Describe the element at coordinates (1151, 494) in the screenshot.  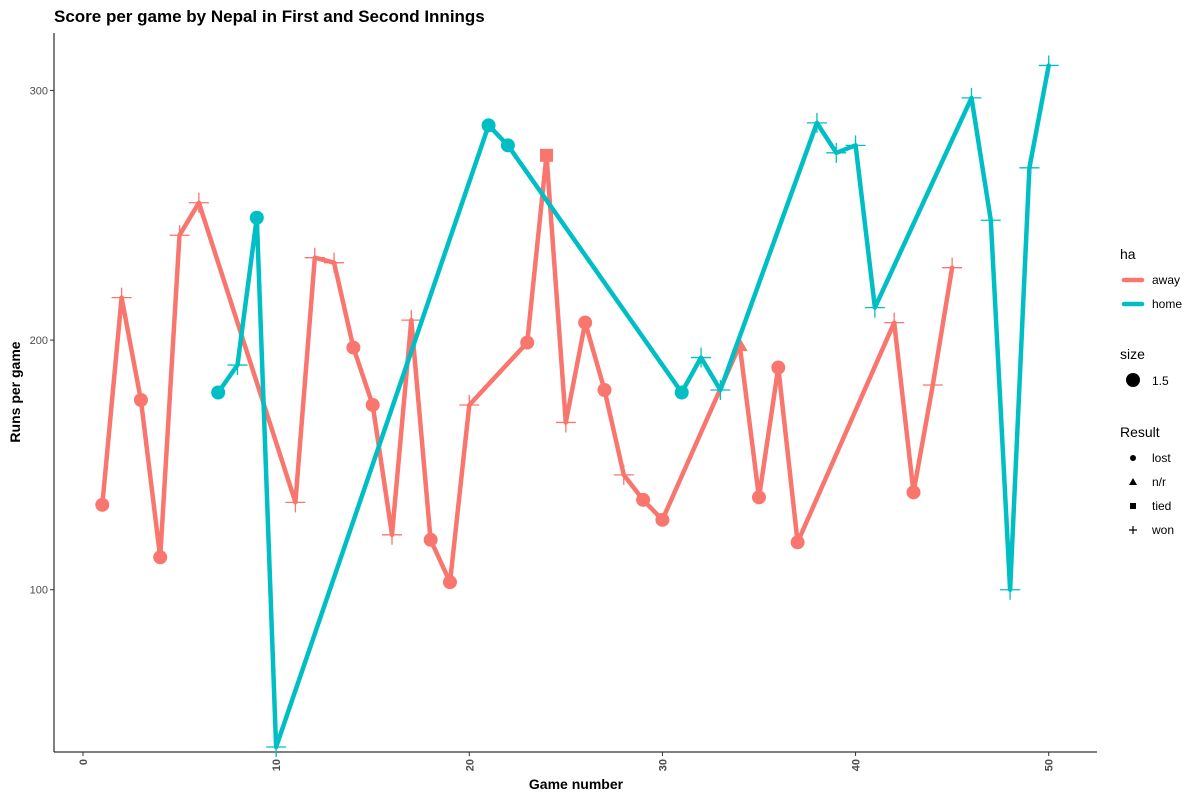
I see `legend-result-items: lost n/r tied won` at that location.